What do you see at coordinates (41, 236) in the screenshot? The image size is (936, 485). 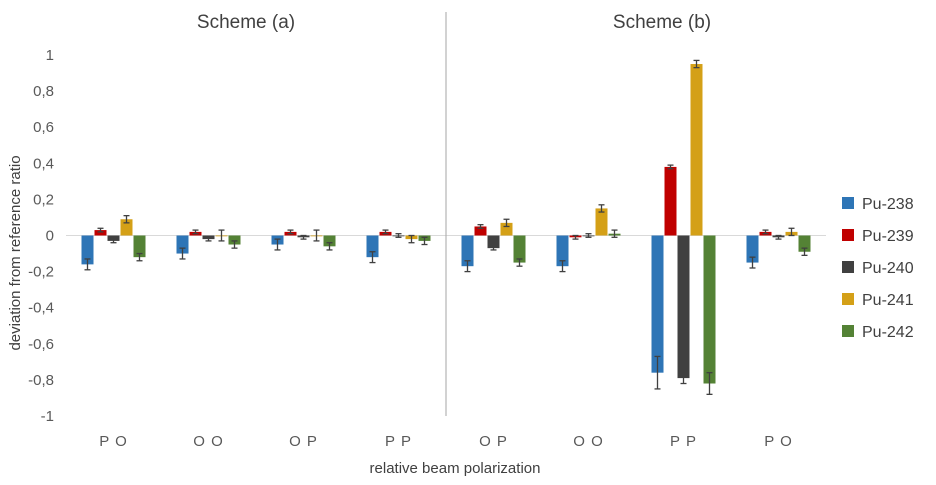 I see `y-tick-labels: 1 0,8 0,6 0,4 0,2 0 -0,2 -0,4 -0,6 -0,8 -1` at bounding box center [41, 236].